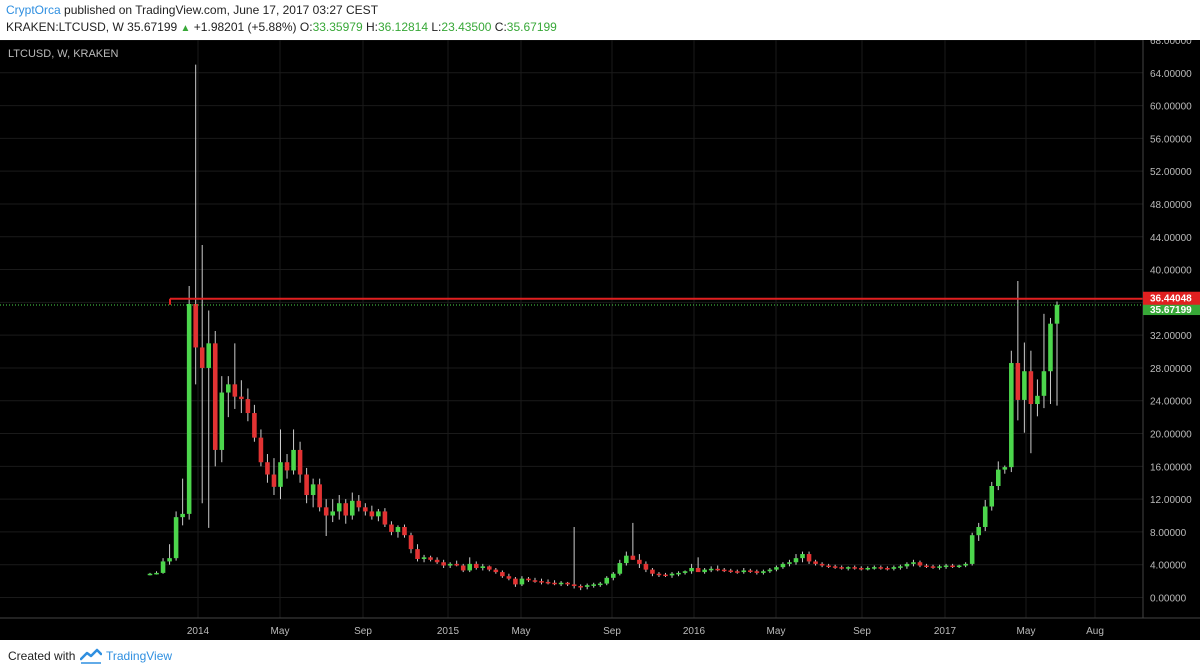 This screenshot has height=671, width=1200. What do you see at coordinates (245, 27) in the screenshot?
I see `change-text: +1.98201 (+5.88%)` at bounding box center [245, 27].